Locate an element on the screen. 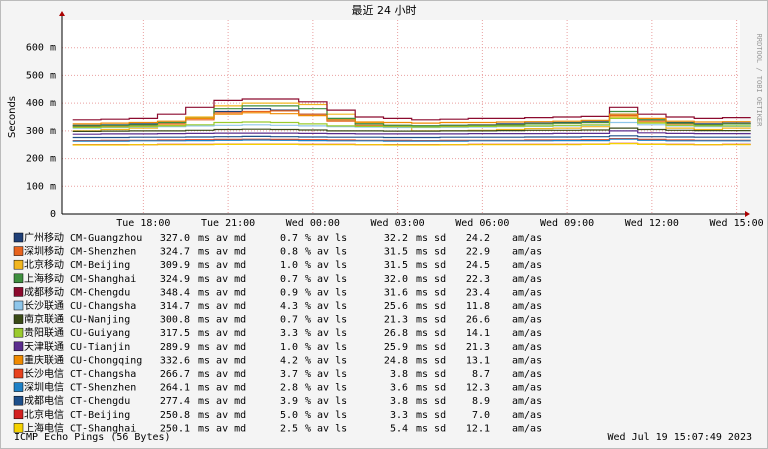  legend-stat: 24.2 is located at coordinates (478, 238).